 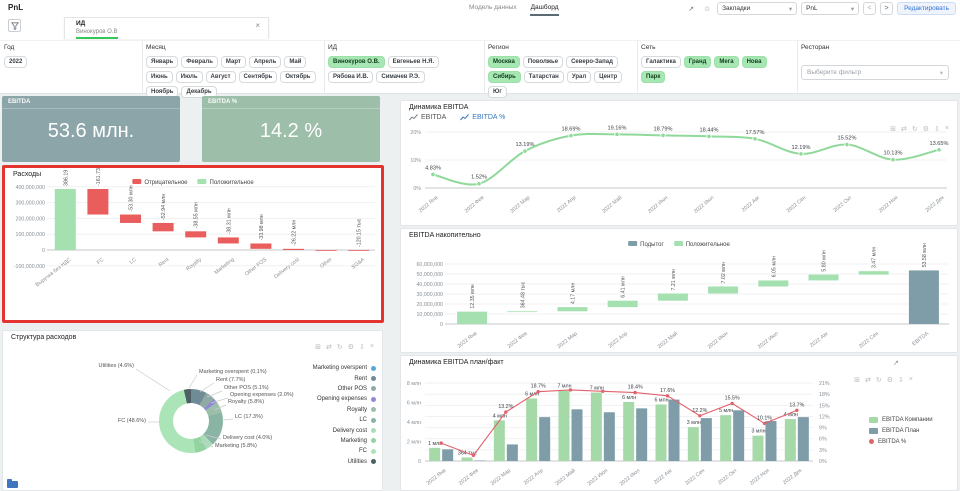 What do you see at coordinates (543, 62) in the screenshot?
I see `filter-chip-Поволжье: Поволжье` at bounding box center [543, 62].